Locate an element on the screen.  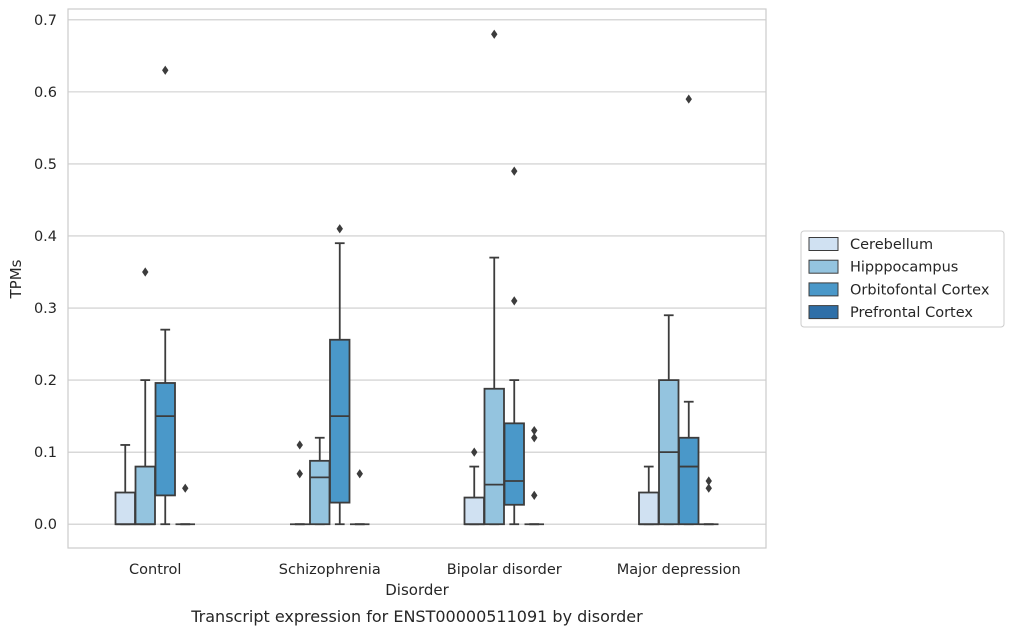
y-axis-label: TPMs is located at coordinates (16, 279).